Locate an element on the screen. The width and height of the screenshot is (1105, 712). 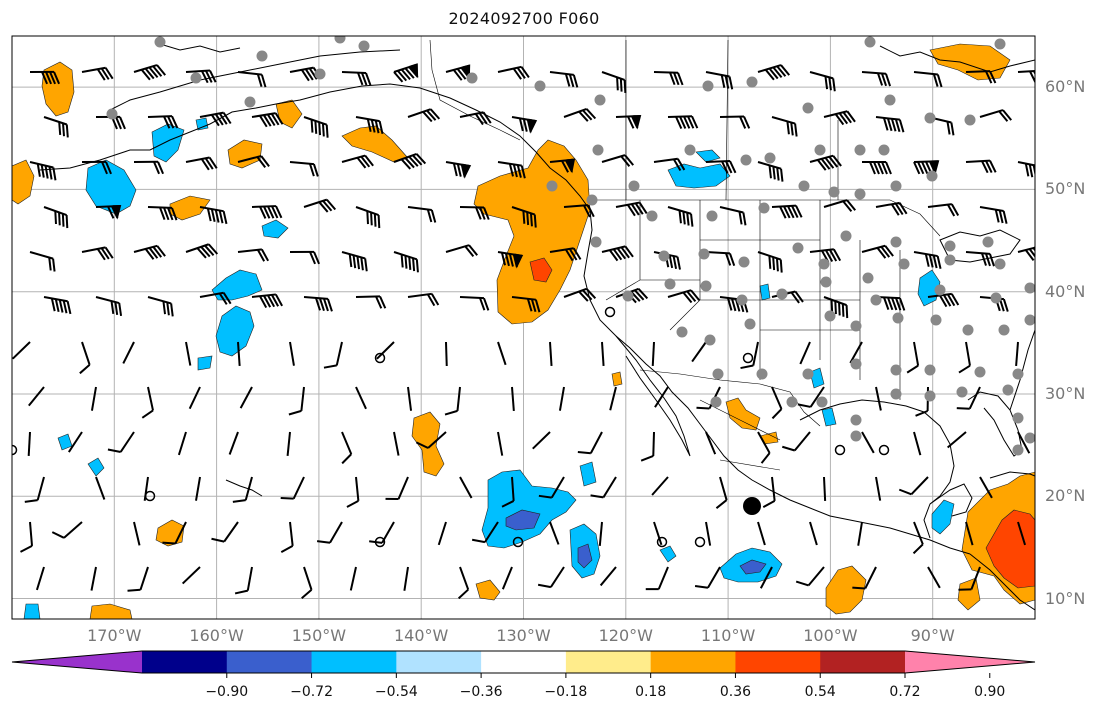
coast-baja is located at coordinates (653, 396).